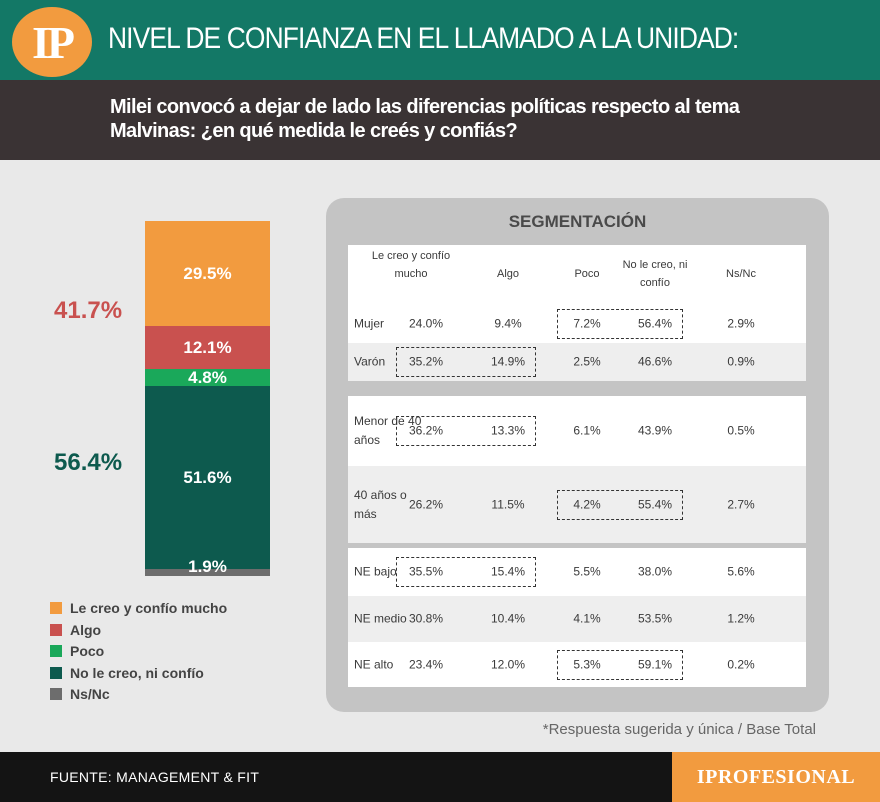 The height and width of the screenshot is (802, 880). I want to click on table-row: Varón 35.2% 14.9% 2.5% 46.6% 0.9%, so click(577, 362).